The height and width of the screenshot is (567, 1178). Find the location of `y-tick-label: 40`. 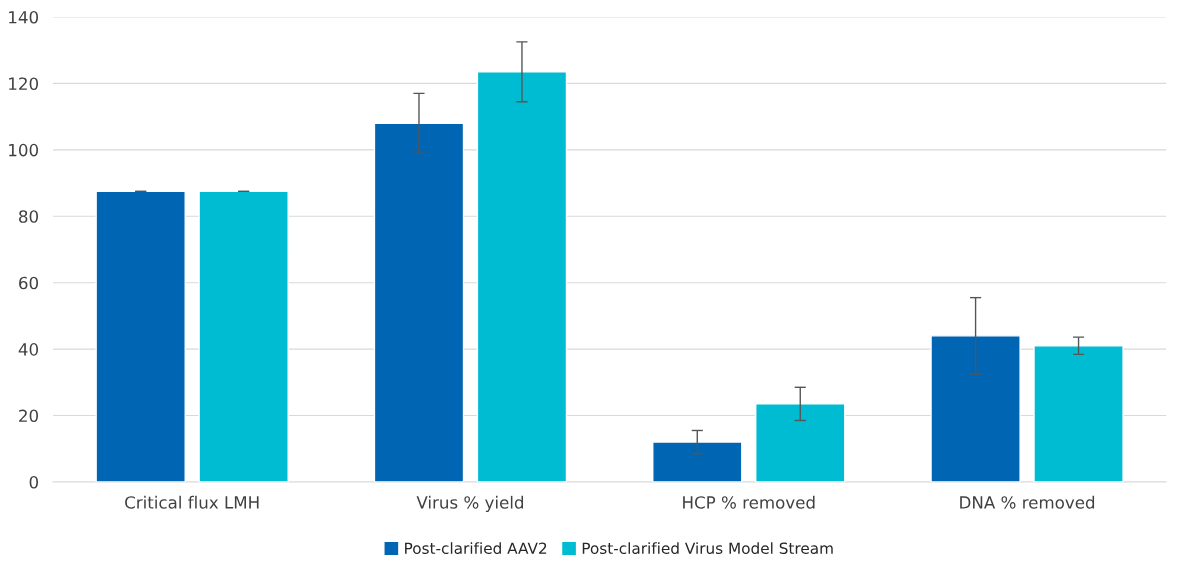

y-tick-label: 40 is located at coordinates (28, 349).